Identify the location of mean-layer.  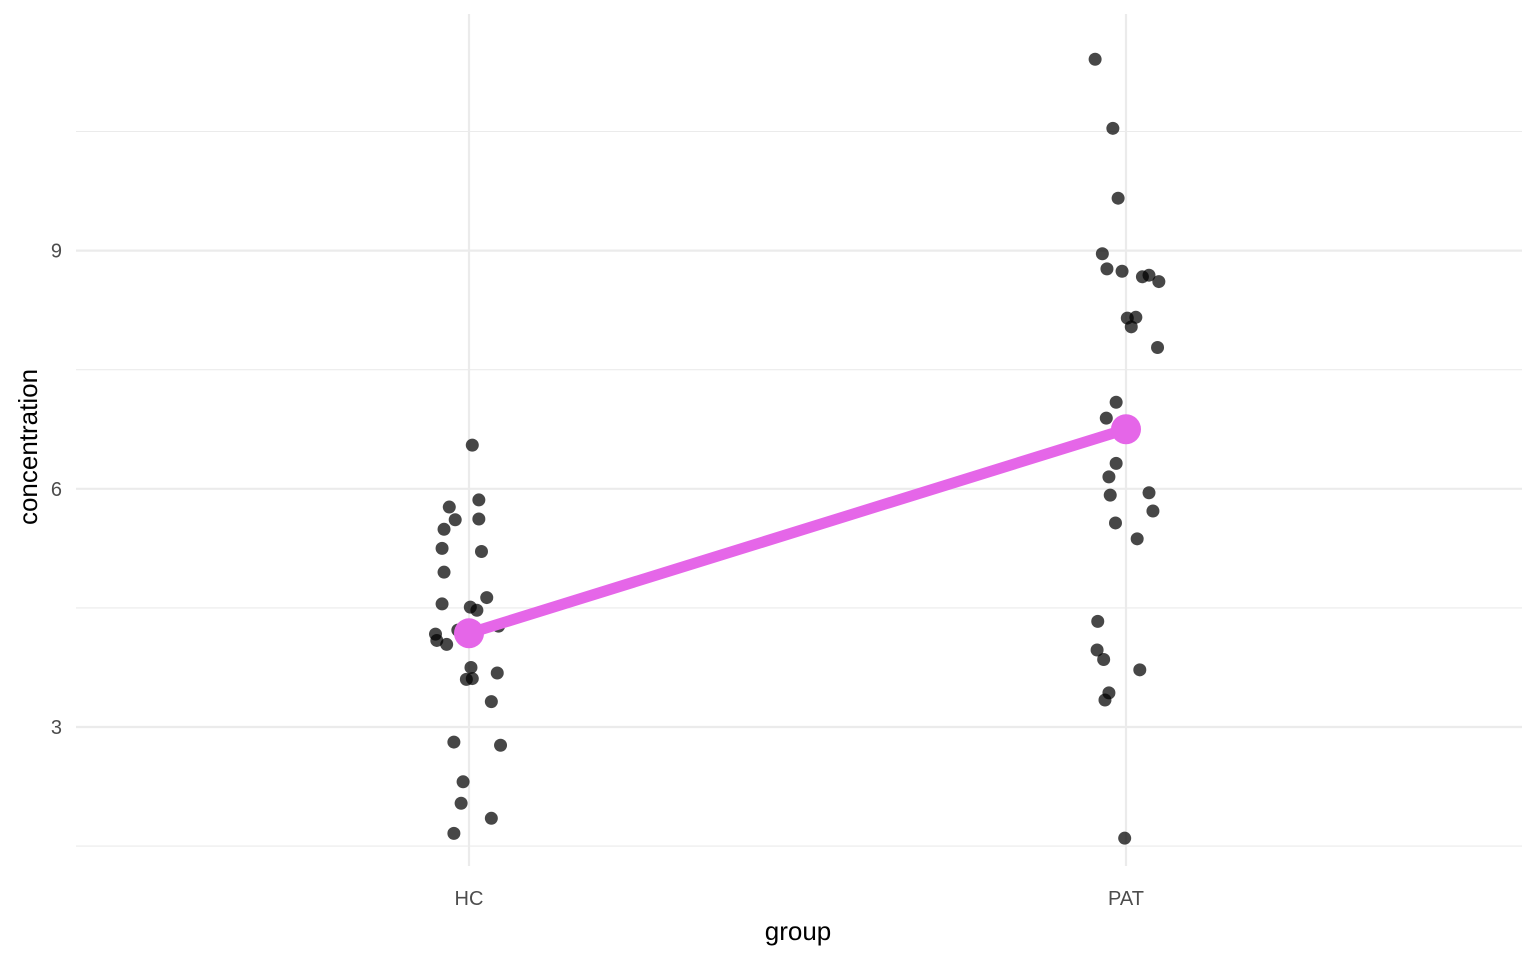
(797, 531).